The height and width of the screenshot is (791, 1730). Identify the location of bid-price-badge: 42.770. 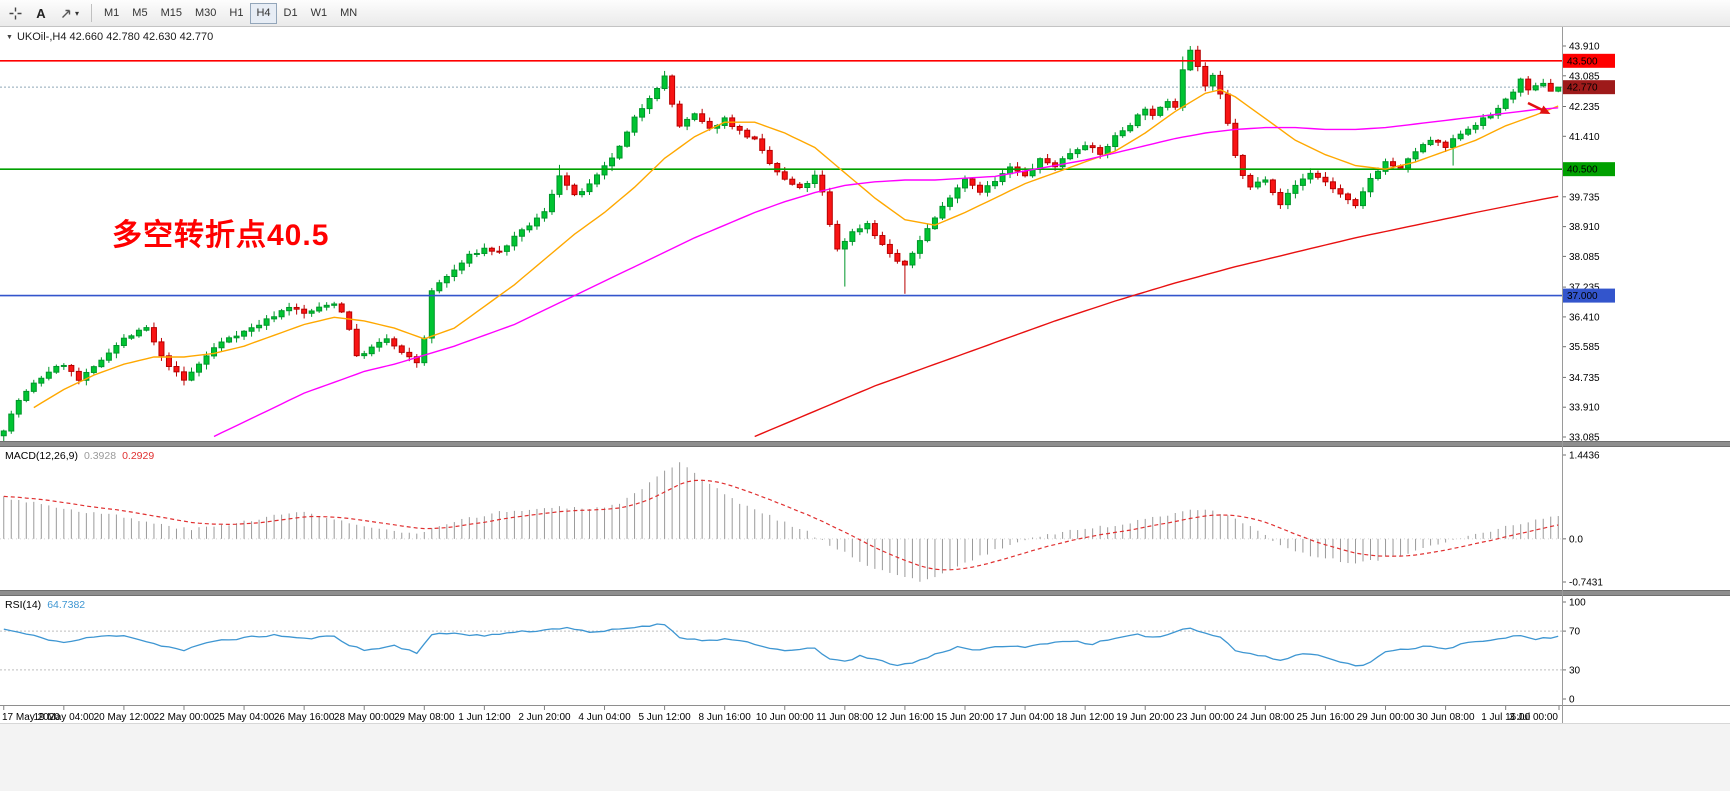
(1589, 87).